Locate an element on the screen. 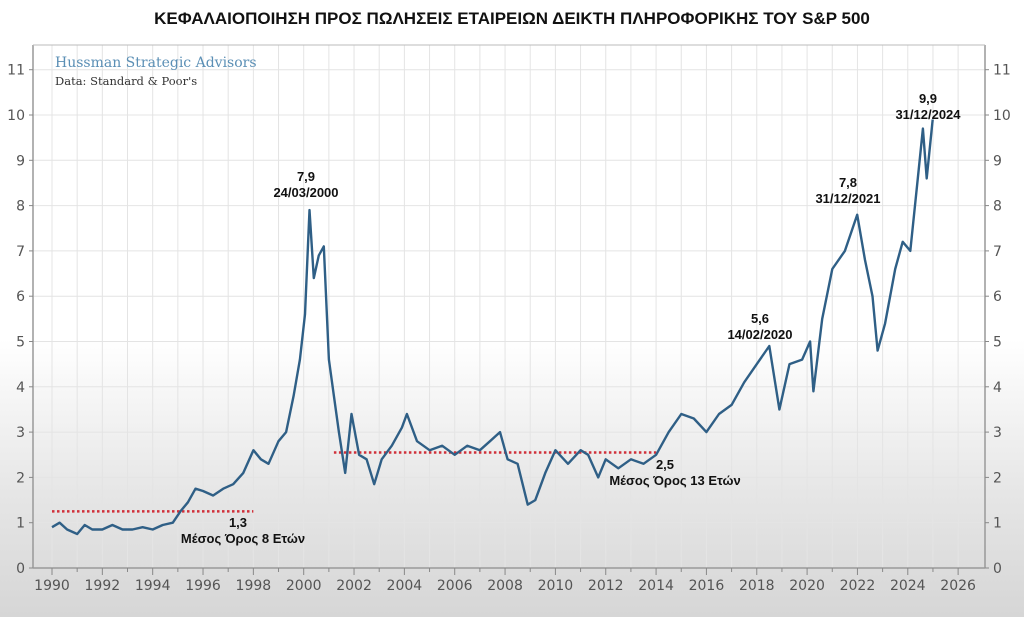 The image size is (1024, 617). annotation-value: 9,9 is located at coordinates (928, 98).